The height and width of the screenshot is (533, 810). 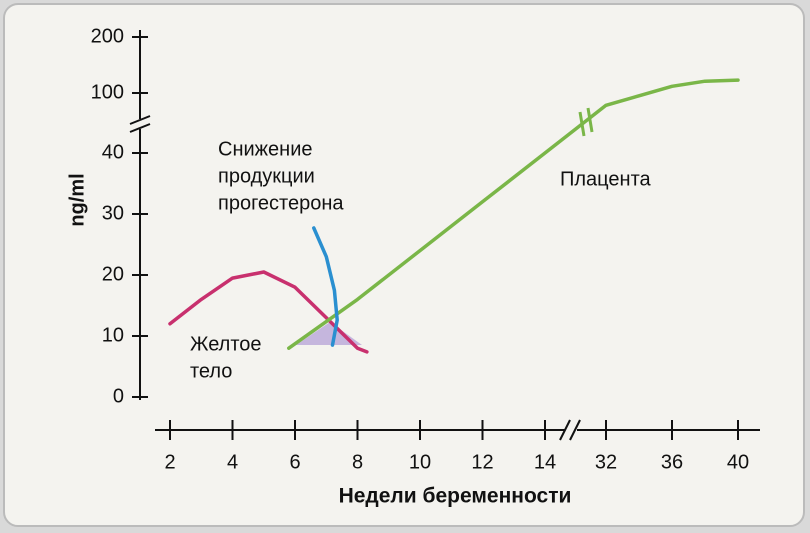 I want to click on y-tick-label: 40, so click(x=113, y=152).